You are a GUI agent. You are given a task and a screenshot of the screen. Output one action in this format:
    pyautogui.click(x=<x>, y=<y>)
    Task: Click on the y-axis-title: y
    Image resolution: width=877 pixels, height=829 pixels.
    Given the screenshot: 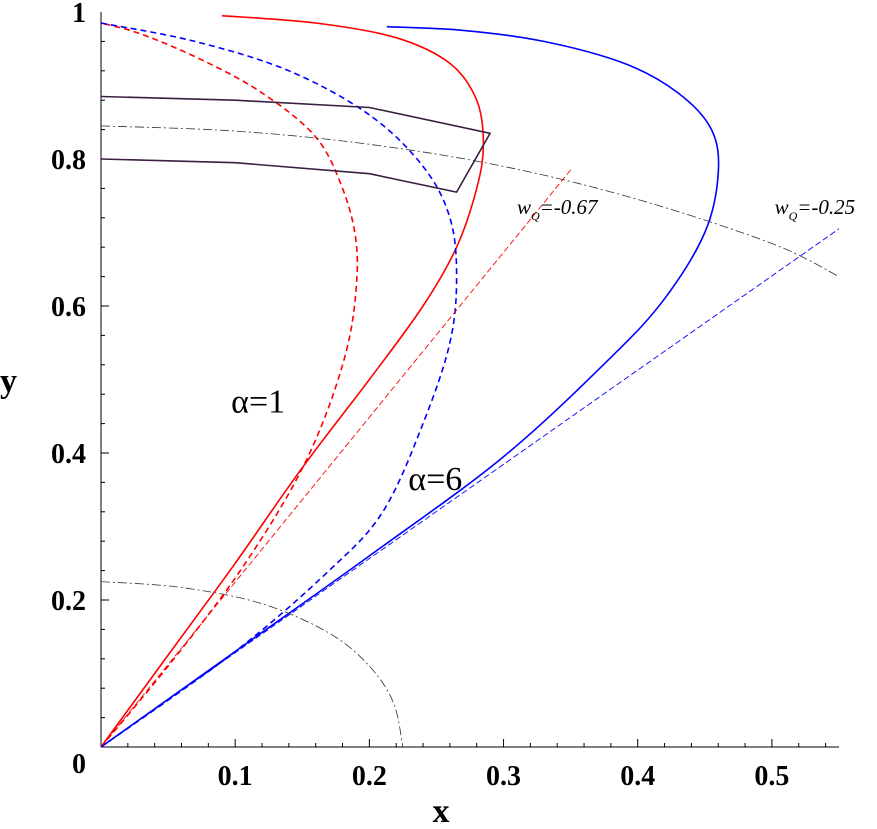 What is the action you would take?
    pyautogui.click(x=8, y=381)
    